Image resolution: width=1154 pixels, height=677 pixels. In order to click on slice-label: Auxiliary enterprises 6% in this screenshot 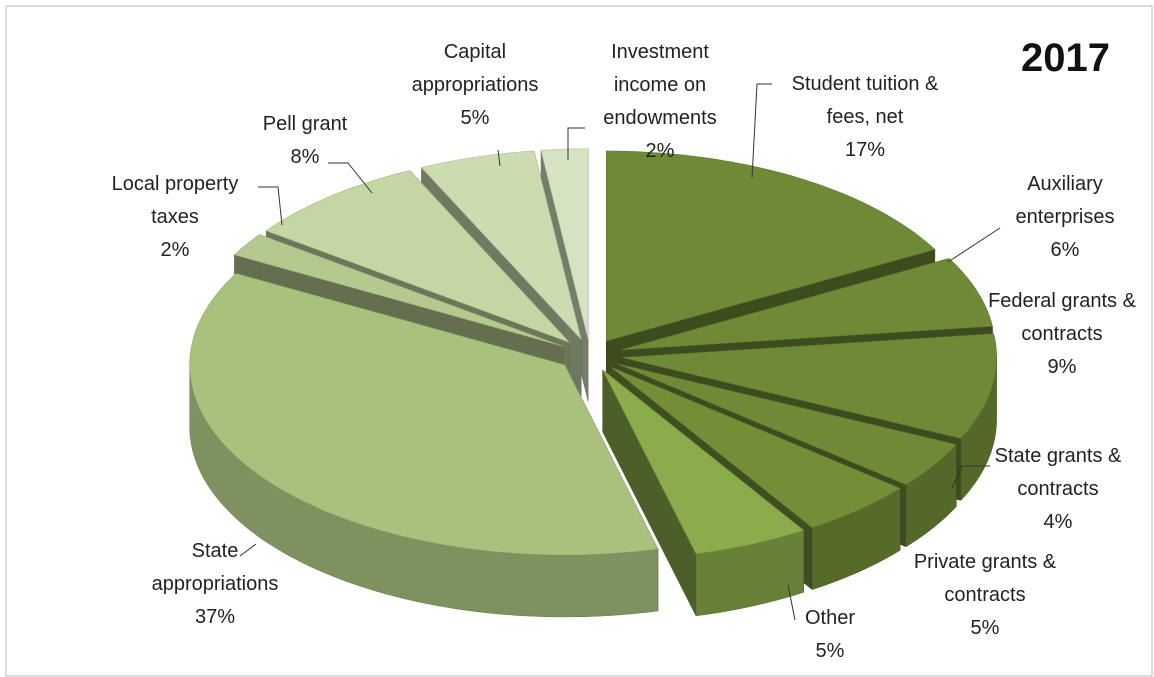, I will do `click(1065, 217)`.